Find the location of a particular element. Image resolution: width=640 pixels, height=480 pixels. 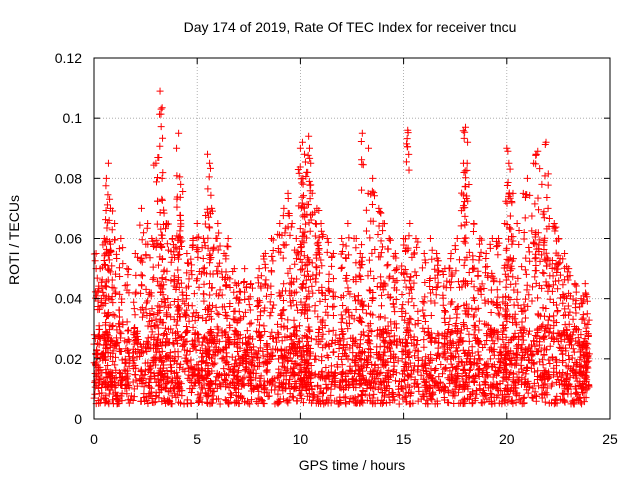

y-tick-label: 0 is located at coordinates (78, 419).